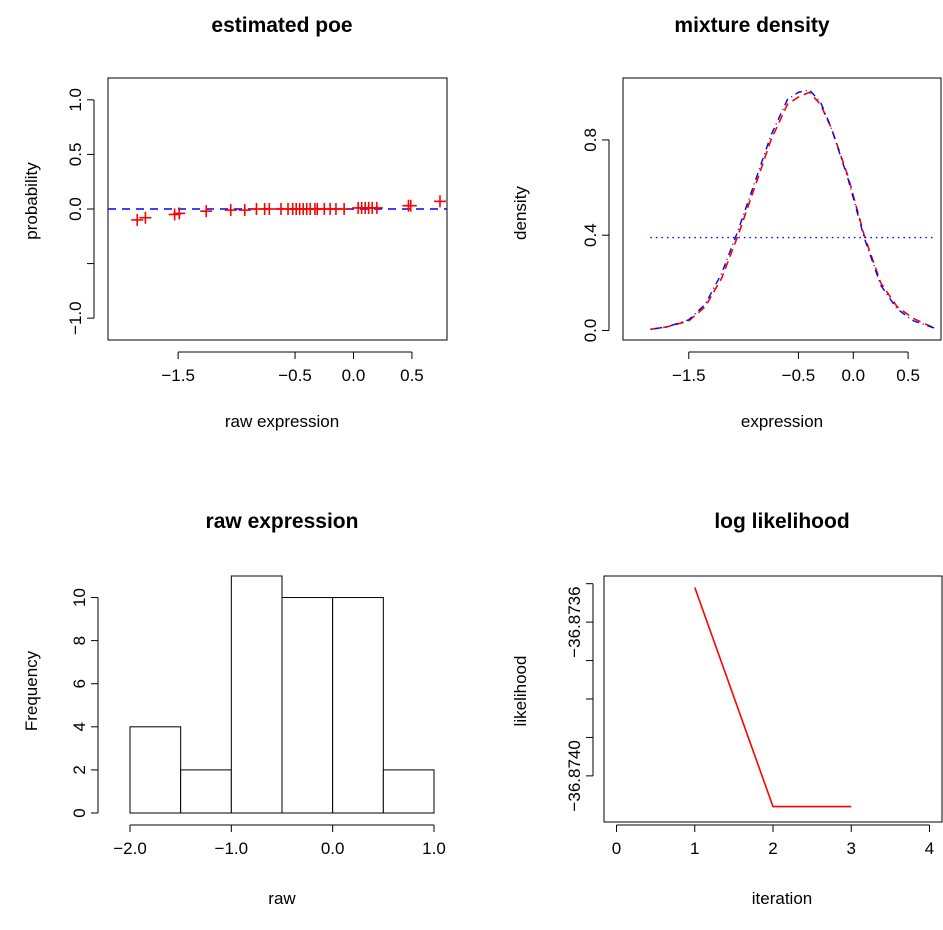 The height and width of the screenshot is (930, 943). Describe the element at coordinates (79, 769) in the screenshot. I see `y-tick-label: 2` at that location.